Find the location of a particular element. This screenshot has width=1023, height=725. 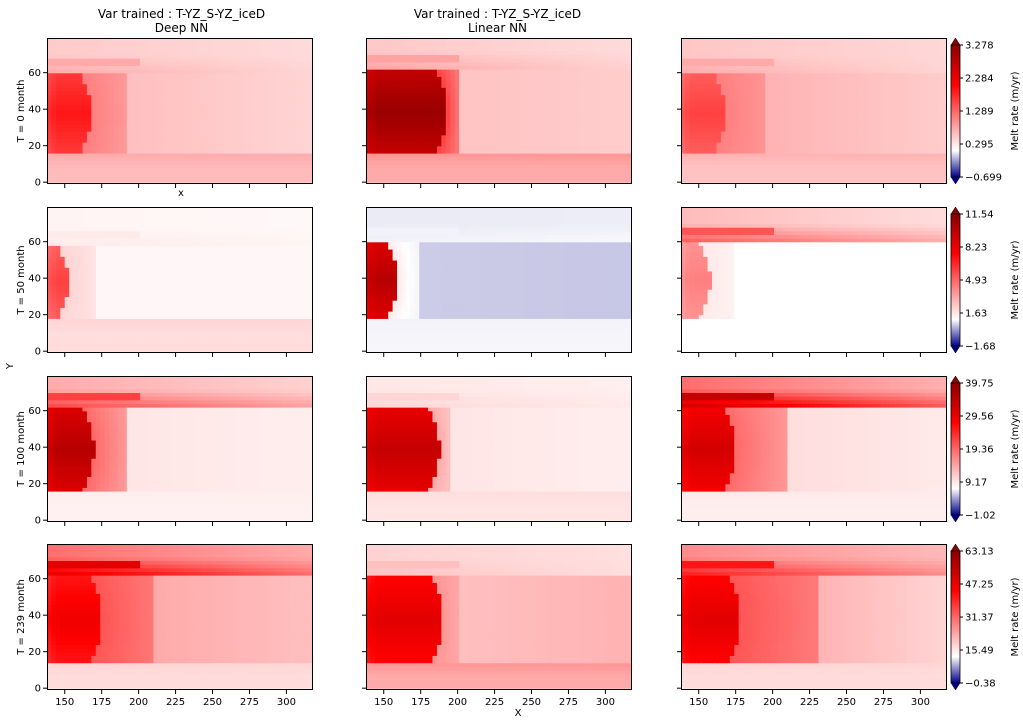

col1-title-line2: Deep NN is located at coordinates (181, 28).